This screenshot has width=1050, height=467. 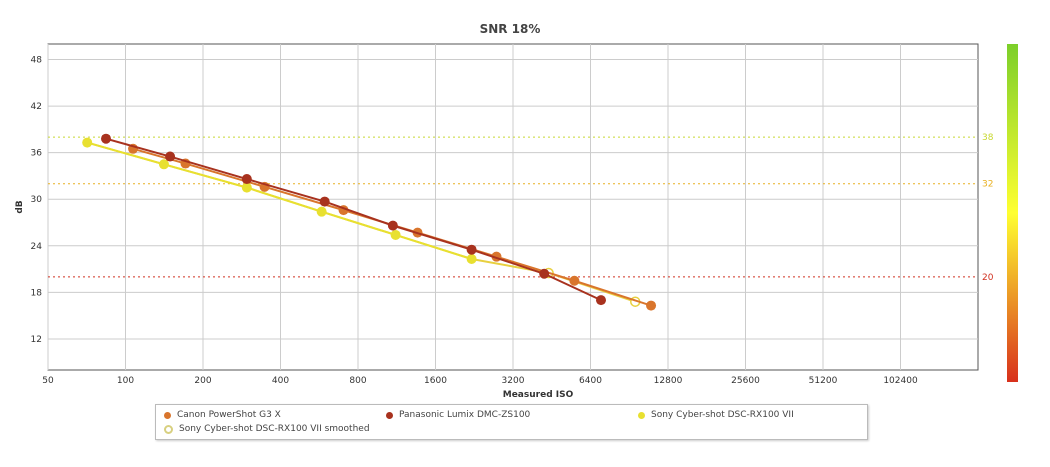 What do you see at coordinates (37, 61) in the screenshot?
I see `y-tick-label: 48` at bounding box center [37, 61].